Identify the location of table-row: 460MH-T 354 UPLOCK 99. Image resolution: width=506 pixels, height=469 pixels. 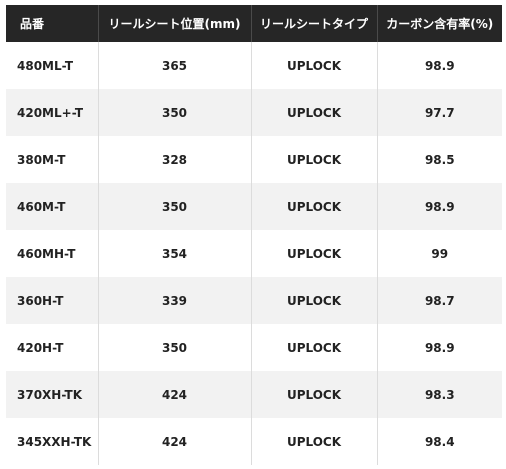
(254, 253).